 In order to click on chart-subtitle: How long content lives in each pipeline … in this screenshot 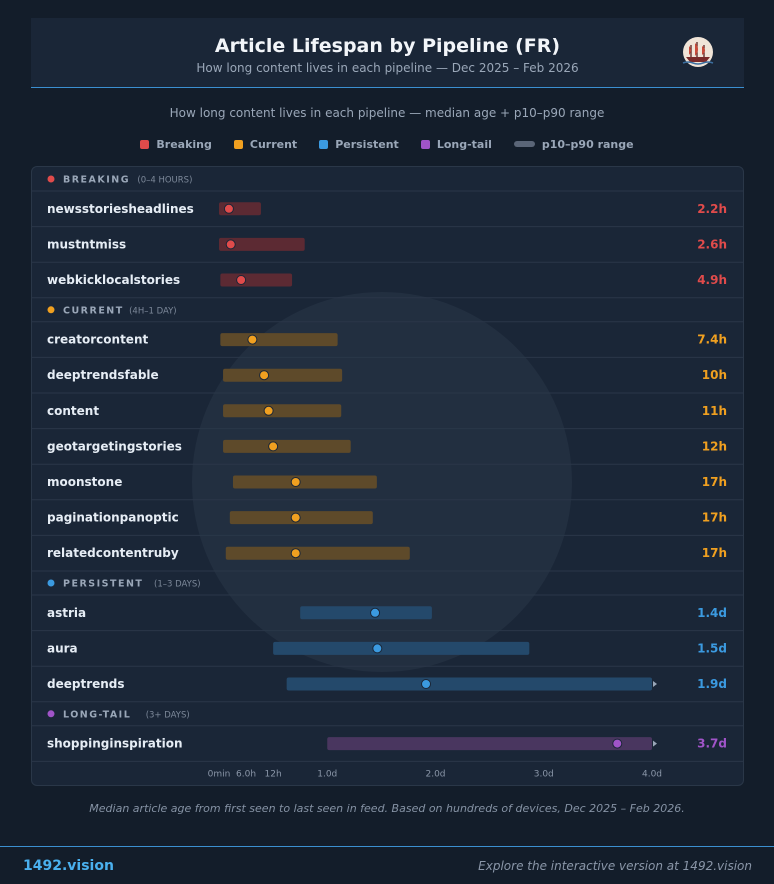, I will do `click(387, 113)`.